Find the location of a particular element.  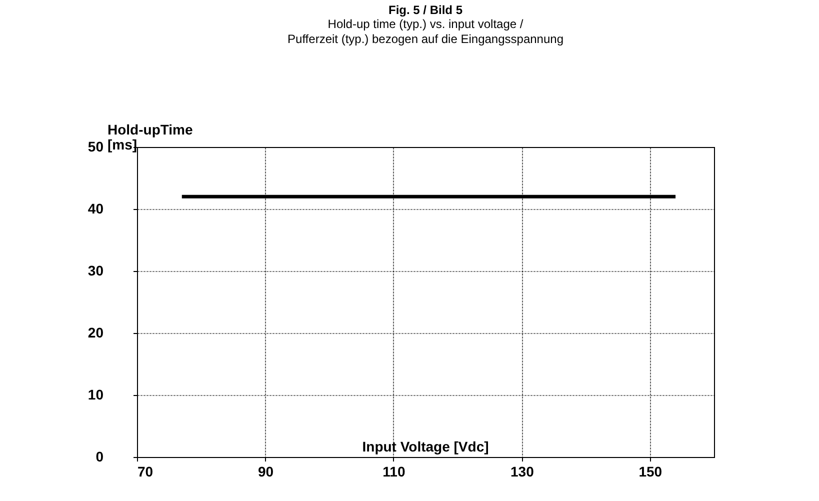

y-tick-label: 20 is located at coordinates (96, 332).